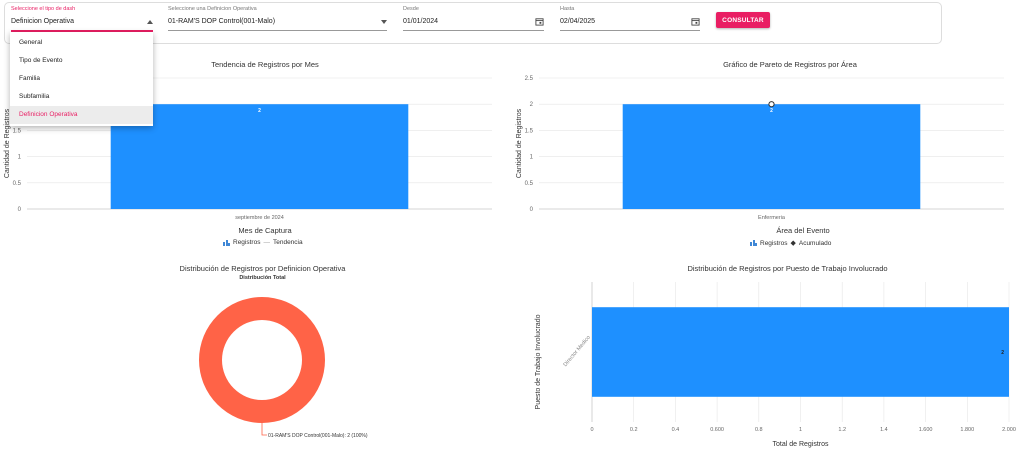  What do you see at coordinates (567, 9) in the screenshot?
I see `hasta-label: Hasta` at bounding box center [567, 9].